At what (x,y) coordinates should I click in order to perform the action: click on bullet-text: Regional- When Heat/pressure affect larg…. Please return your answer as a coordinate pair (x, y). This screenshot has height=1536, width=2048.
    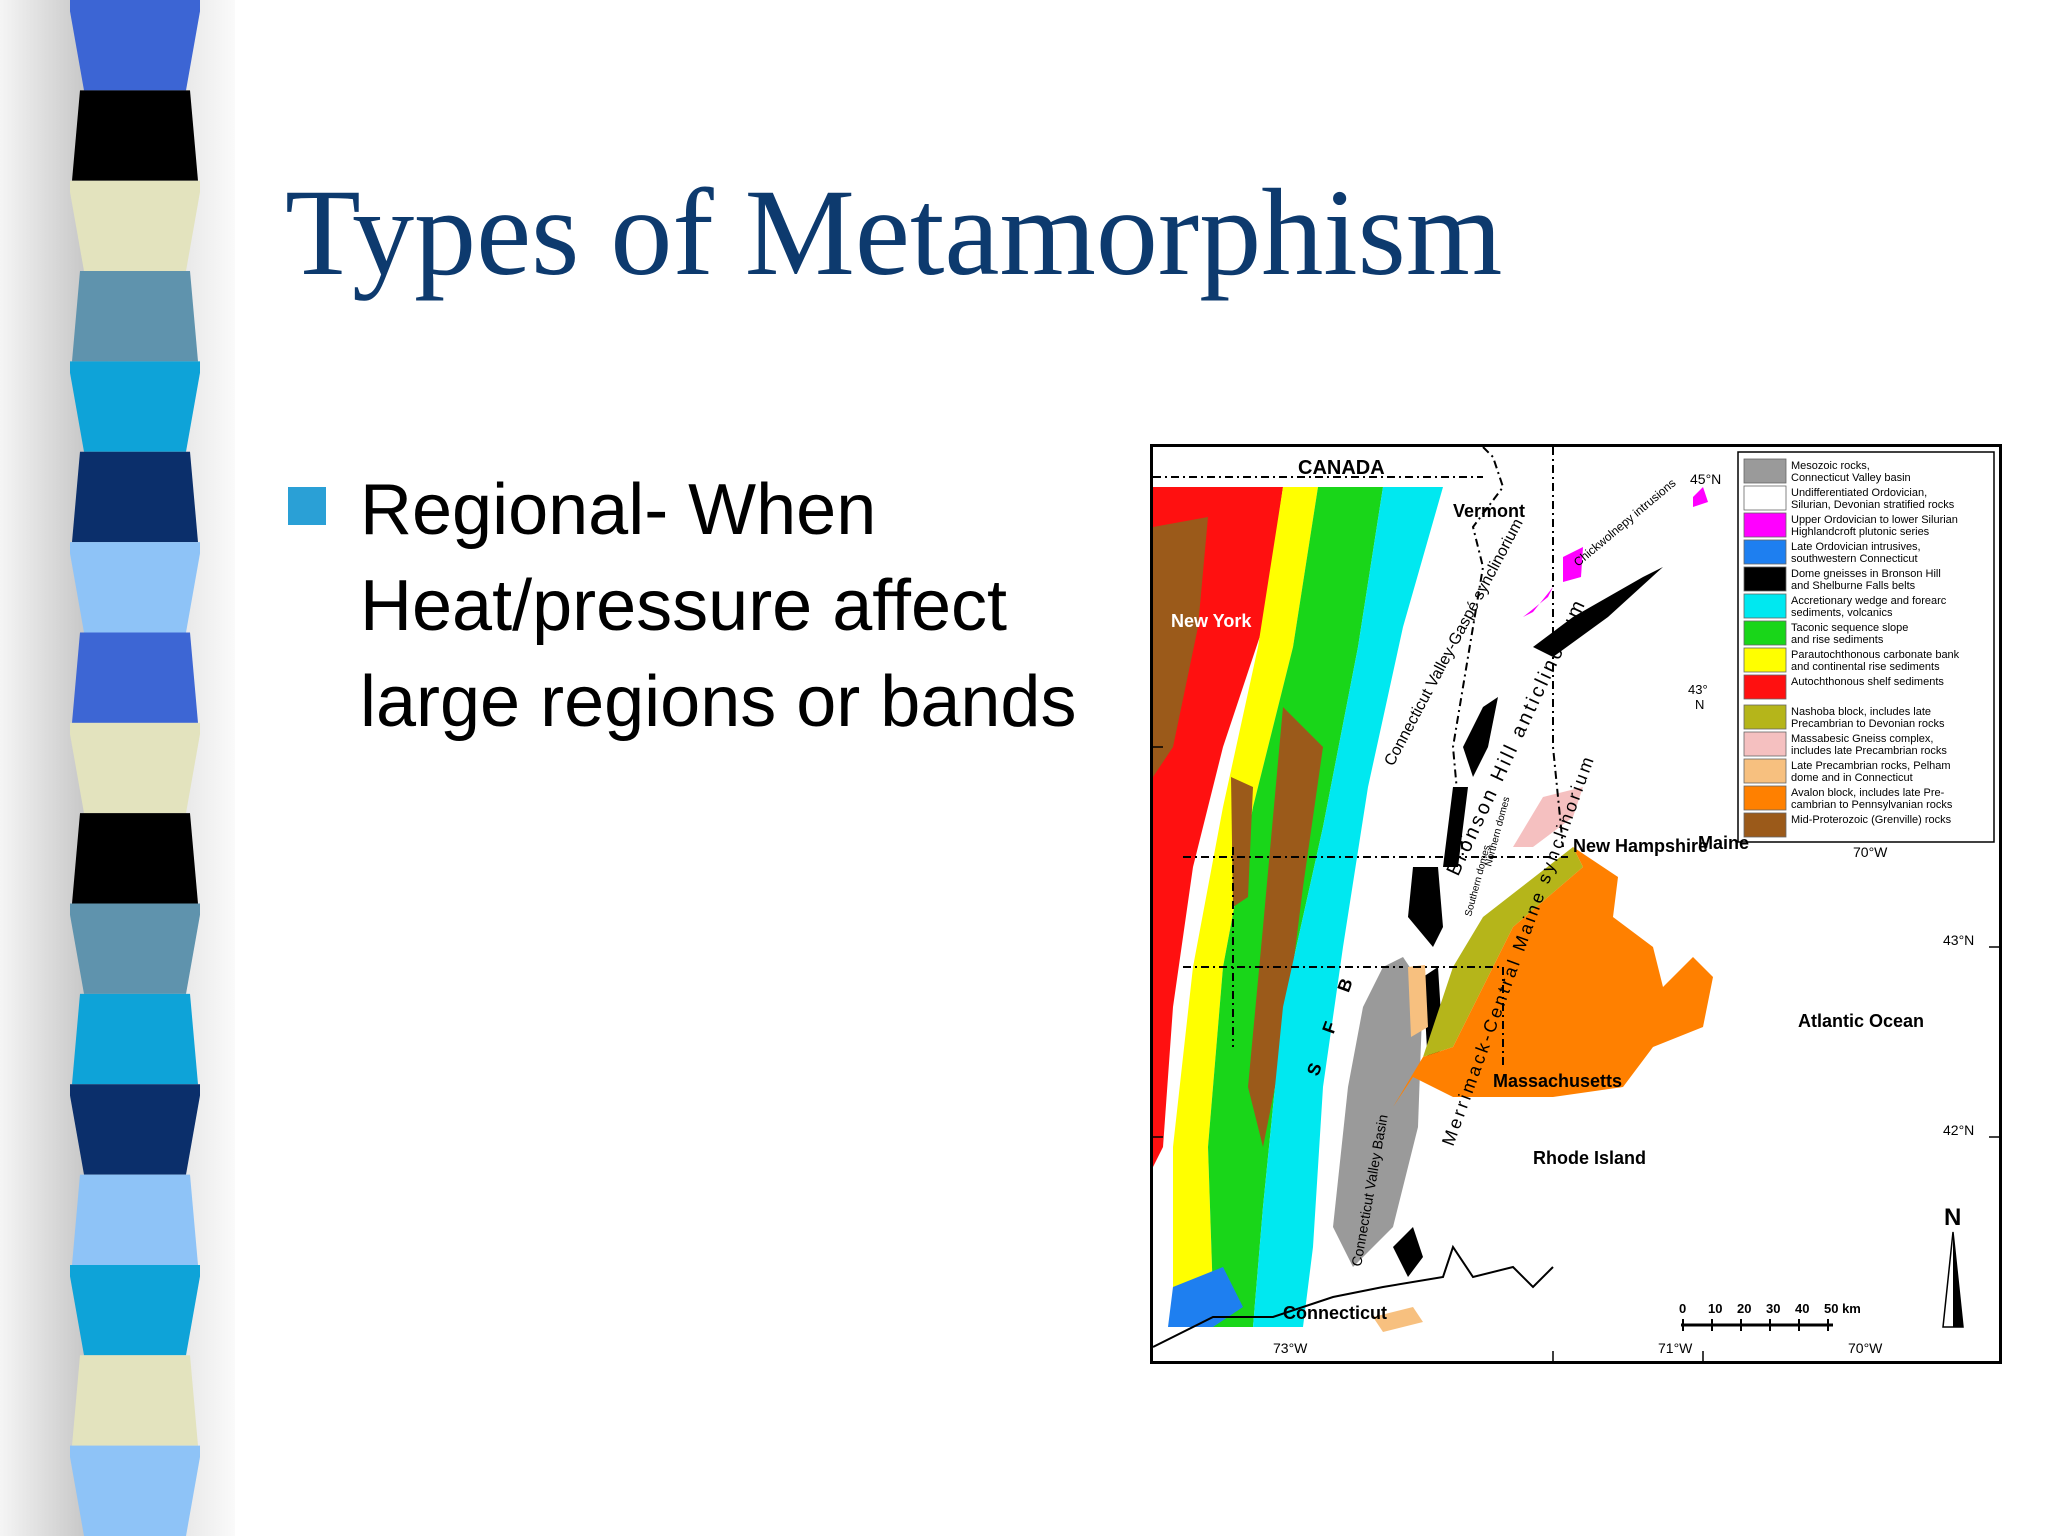
    Looking at the image, I should click on (718, 606).